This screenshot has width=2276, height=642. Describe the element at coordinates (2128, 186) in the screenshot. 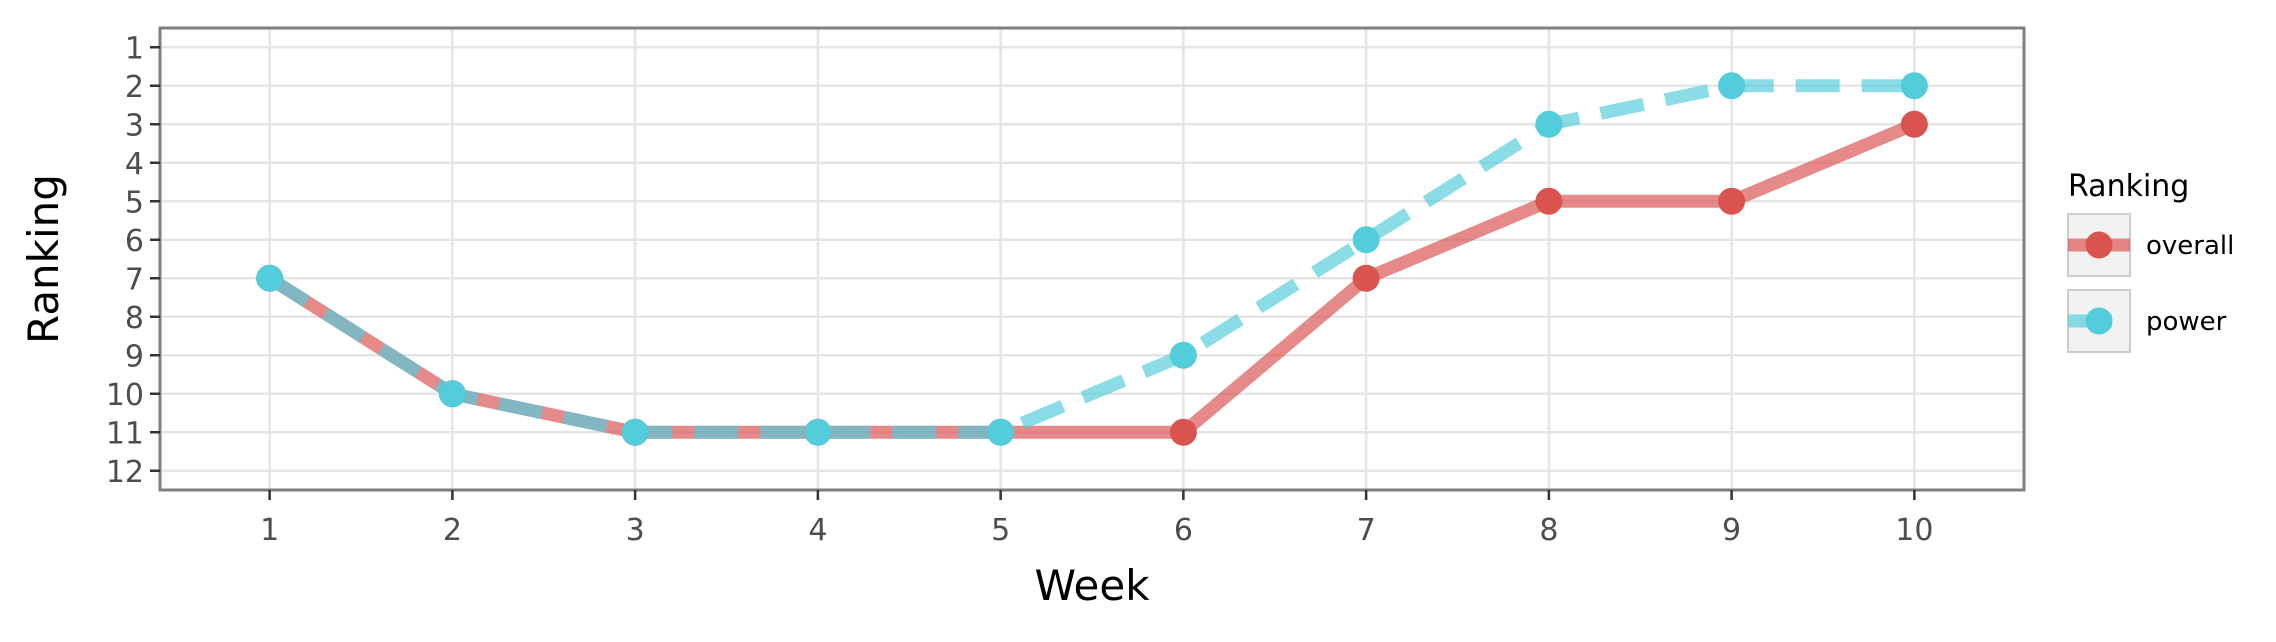

I see `legend-title: Ranking` at that location.